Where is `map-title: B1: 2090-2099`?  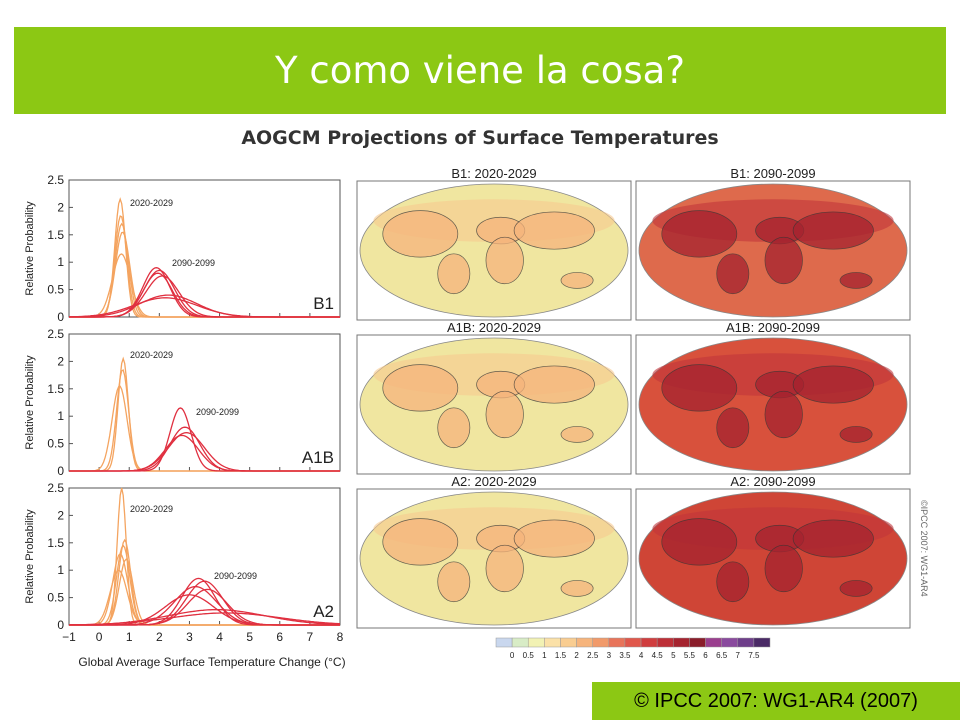 map-title: B1: 2090-2099 is located at coordinates (772, 173).